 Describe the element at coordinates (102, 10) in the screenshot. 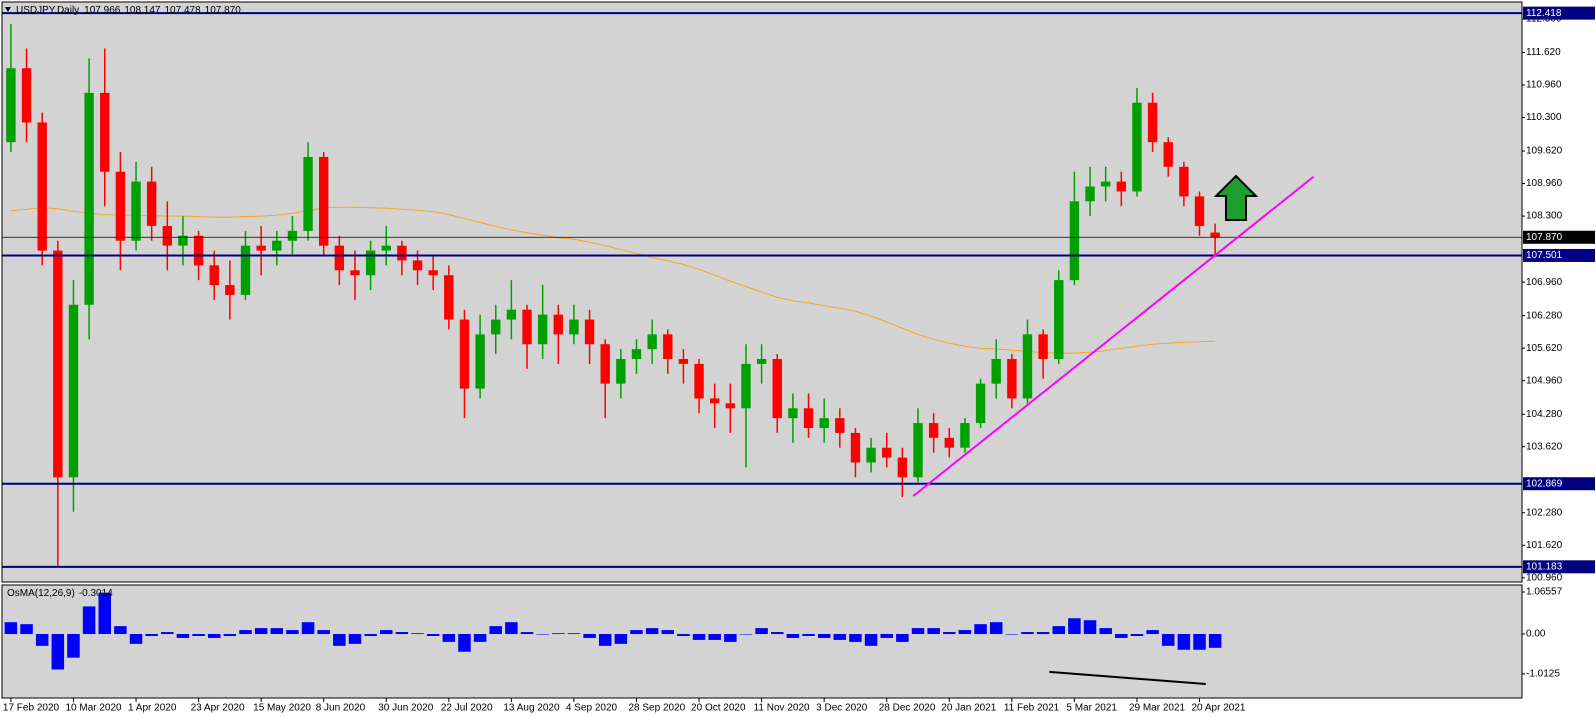

I see `header-open: 107.966` at that location.